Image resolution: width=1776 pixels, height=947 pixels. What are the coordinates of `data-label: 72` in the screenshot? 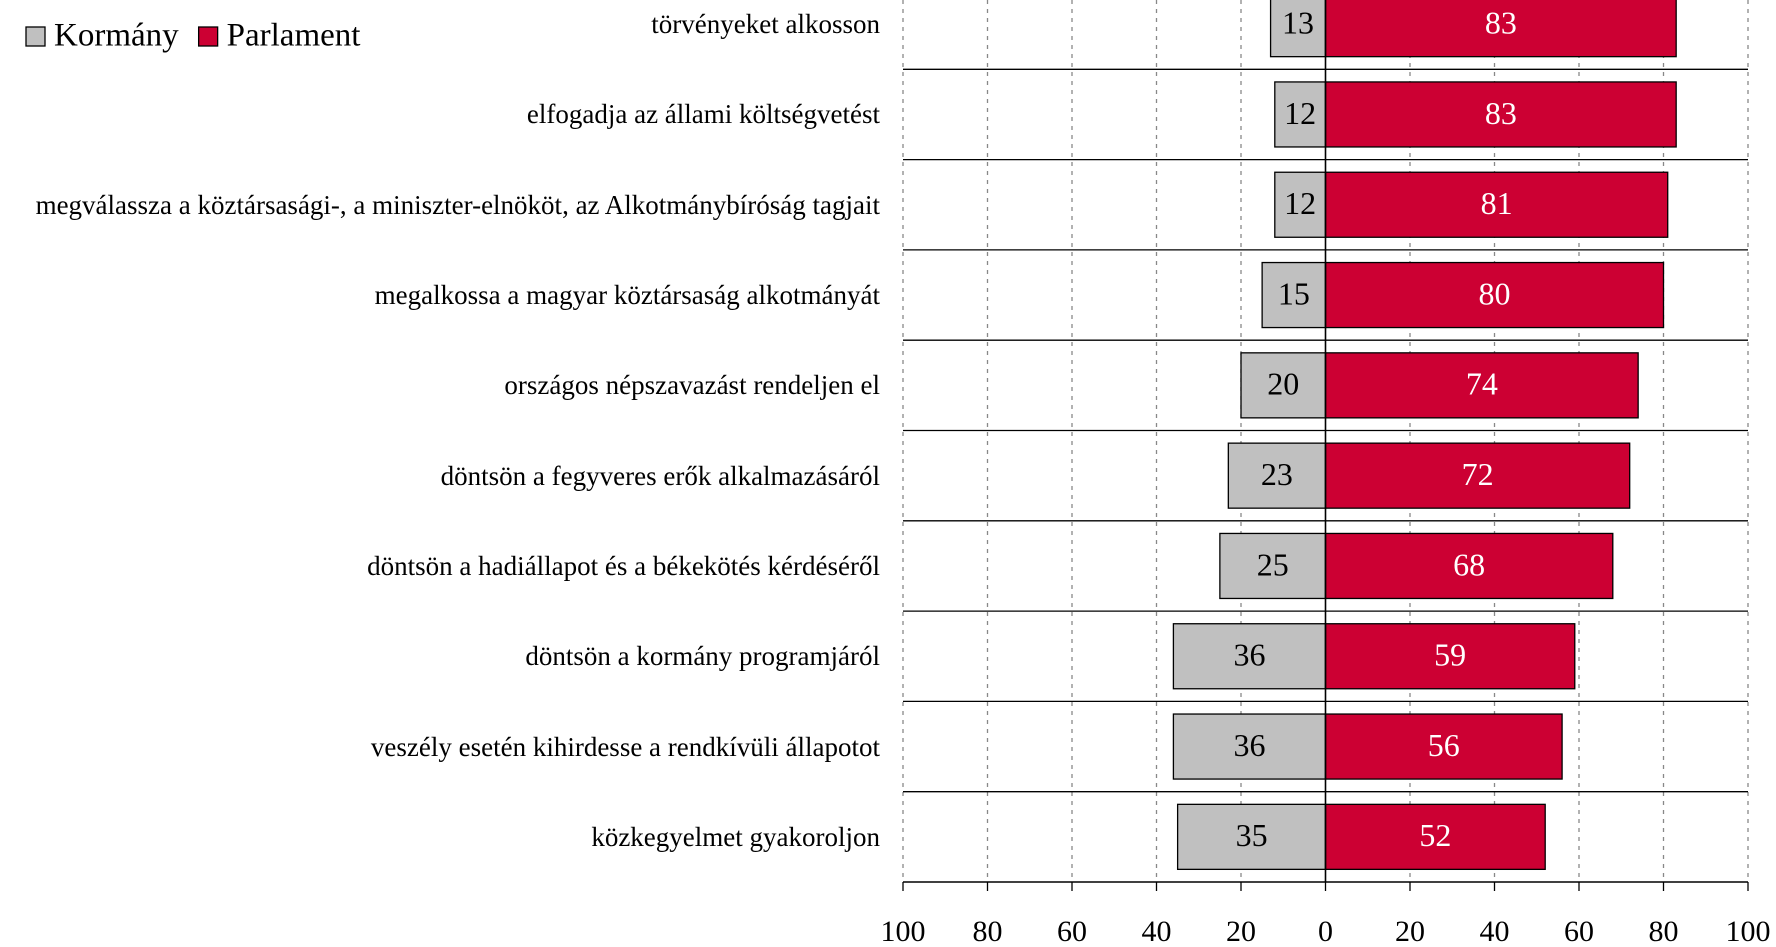 It's located at (1478, 474).